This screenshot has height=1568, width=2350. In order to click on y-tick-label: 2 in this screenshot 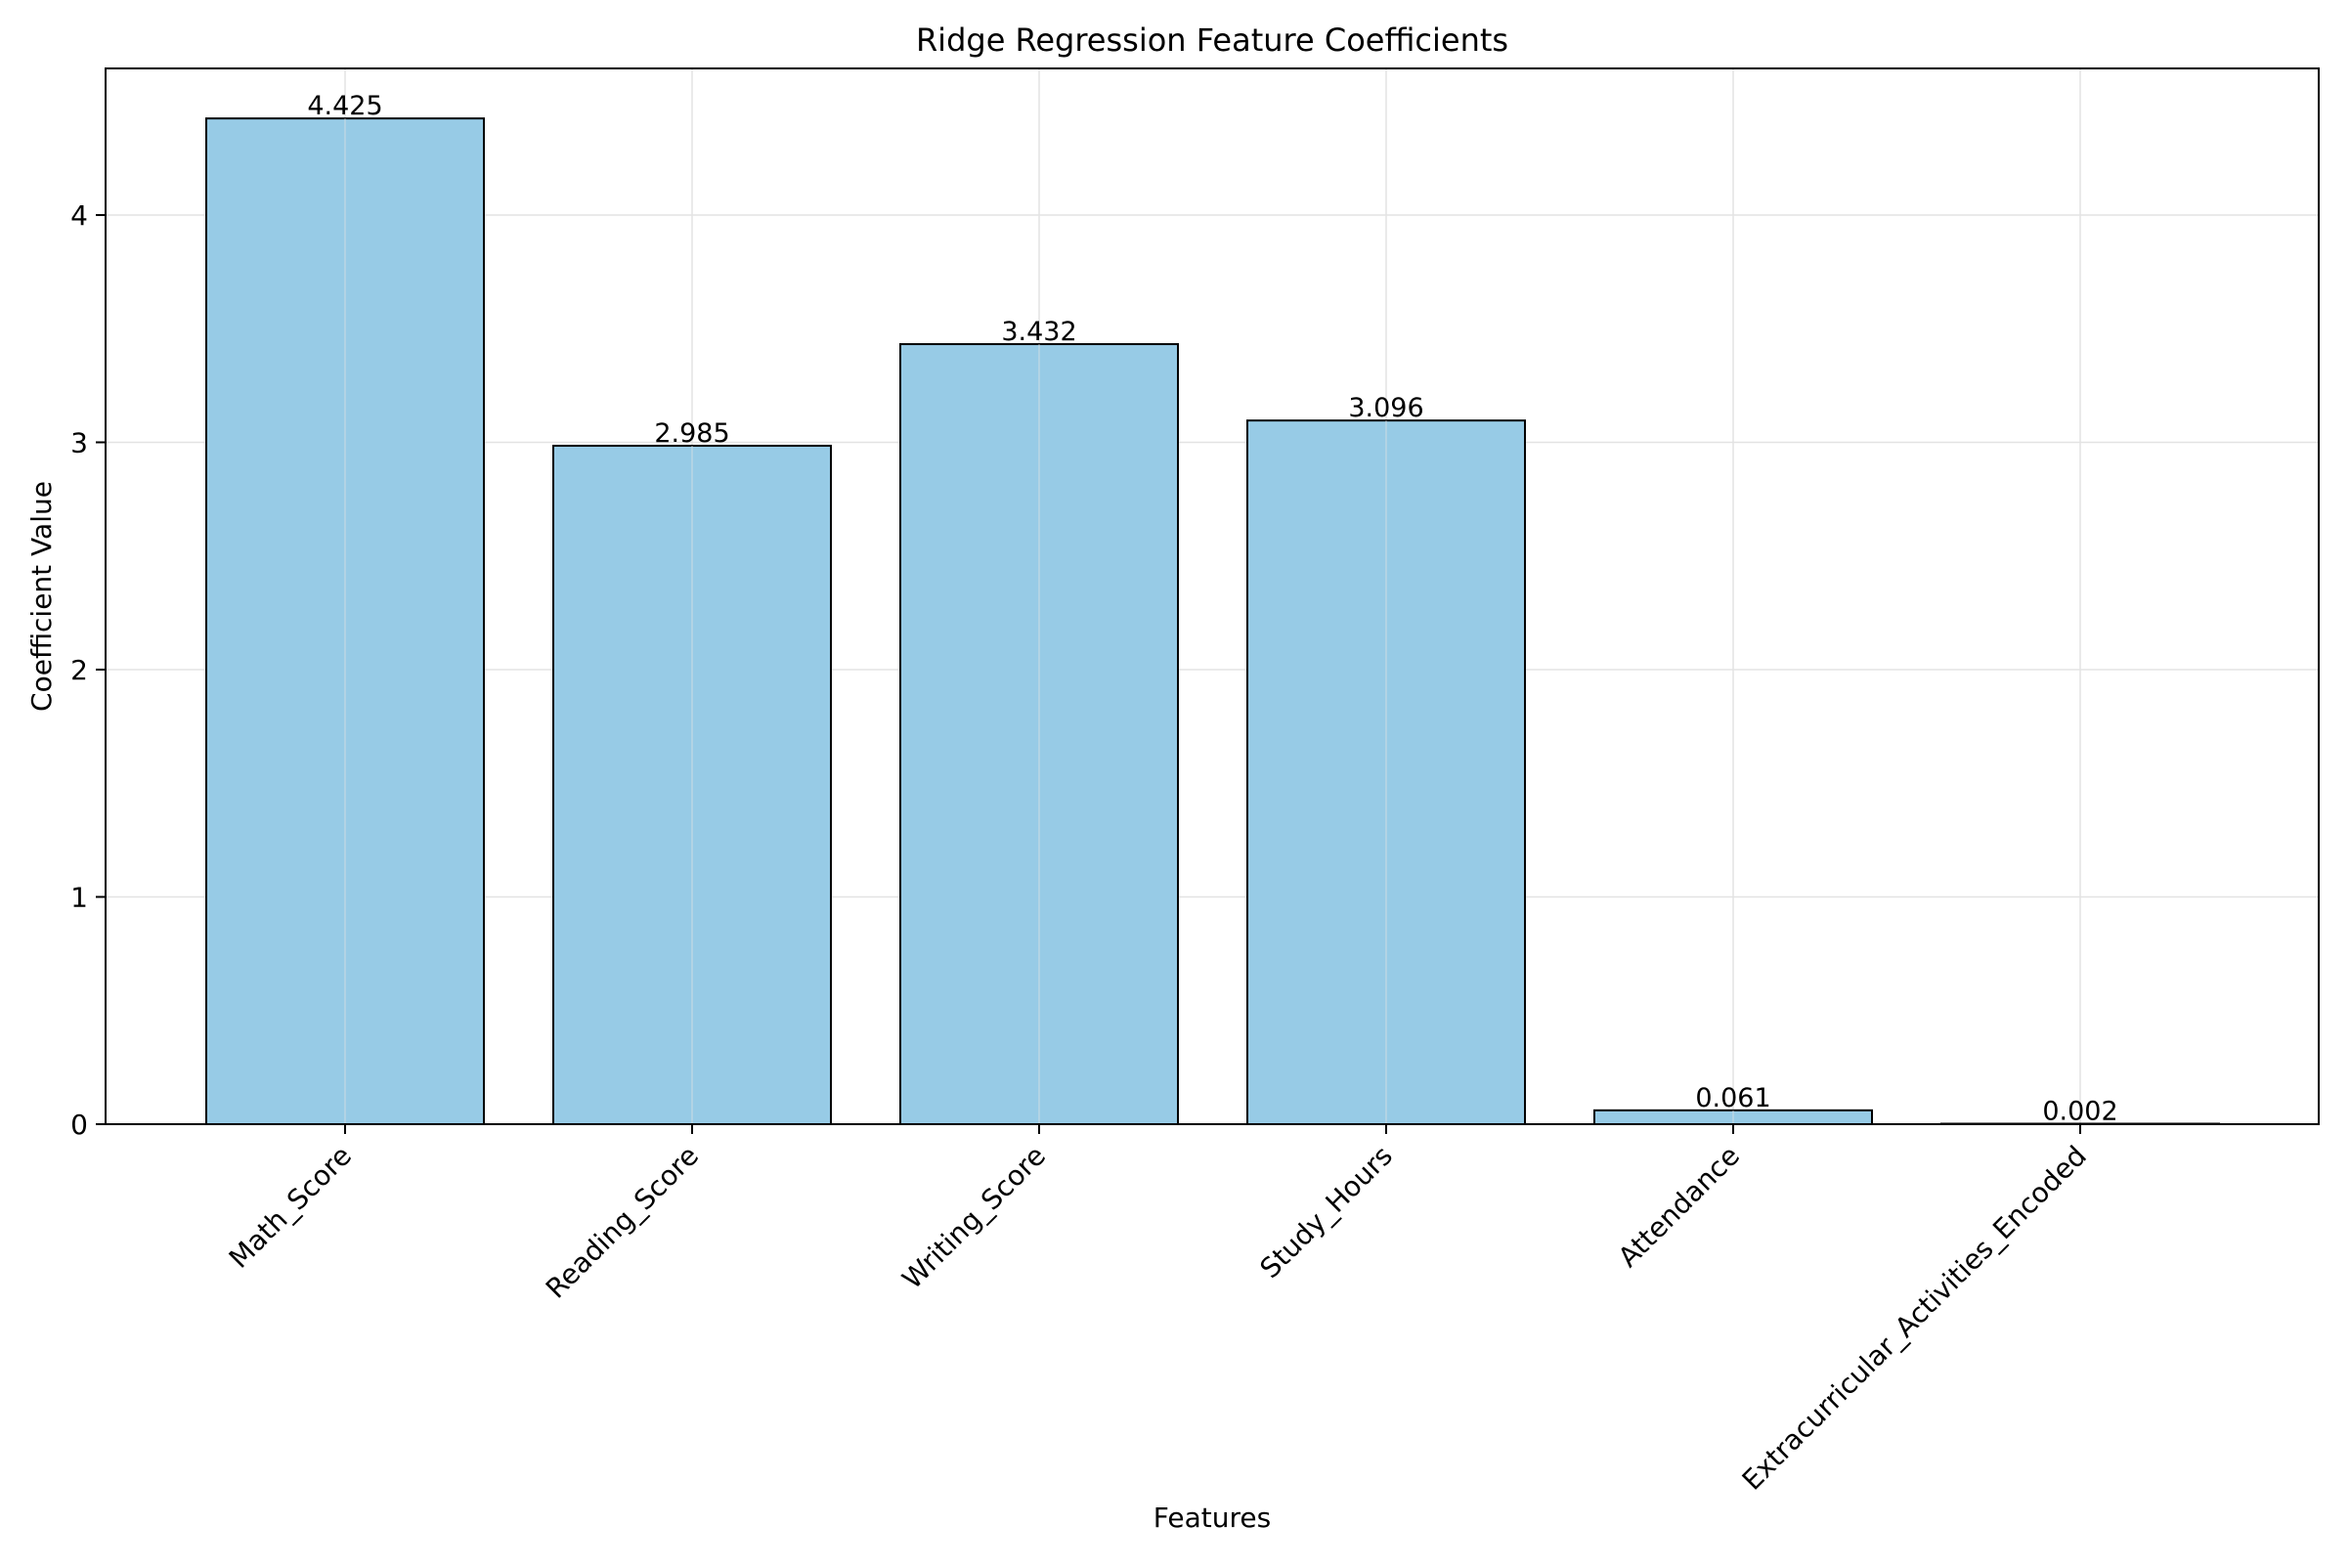, I will do `click(79, 670)`.